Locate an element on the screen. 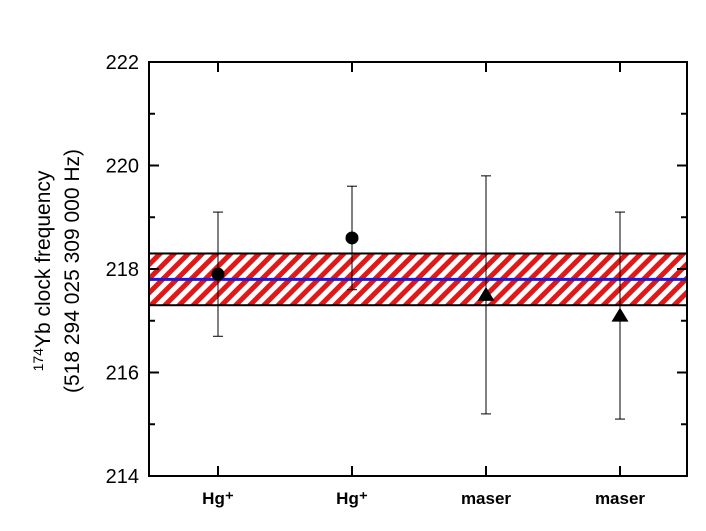 The height and width of the screenshot is (531, 706). y-tick-label: 222 is located at coordinates (122, 63).